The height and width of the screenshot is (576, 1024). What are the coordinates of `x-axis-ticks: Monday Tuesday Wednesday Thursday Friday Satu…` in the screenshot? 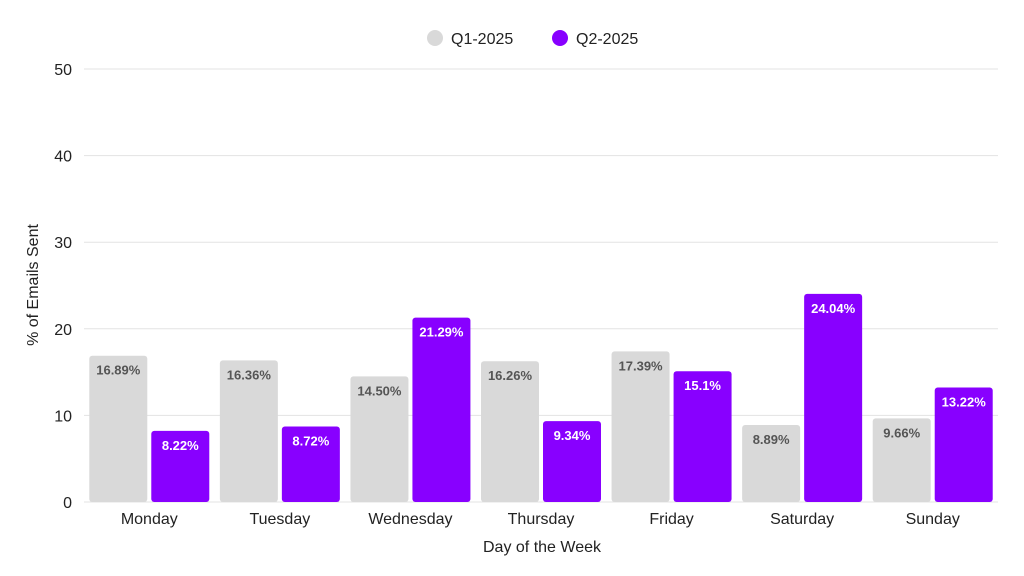 It's located at (540, 519).